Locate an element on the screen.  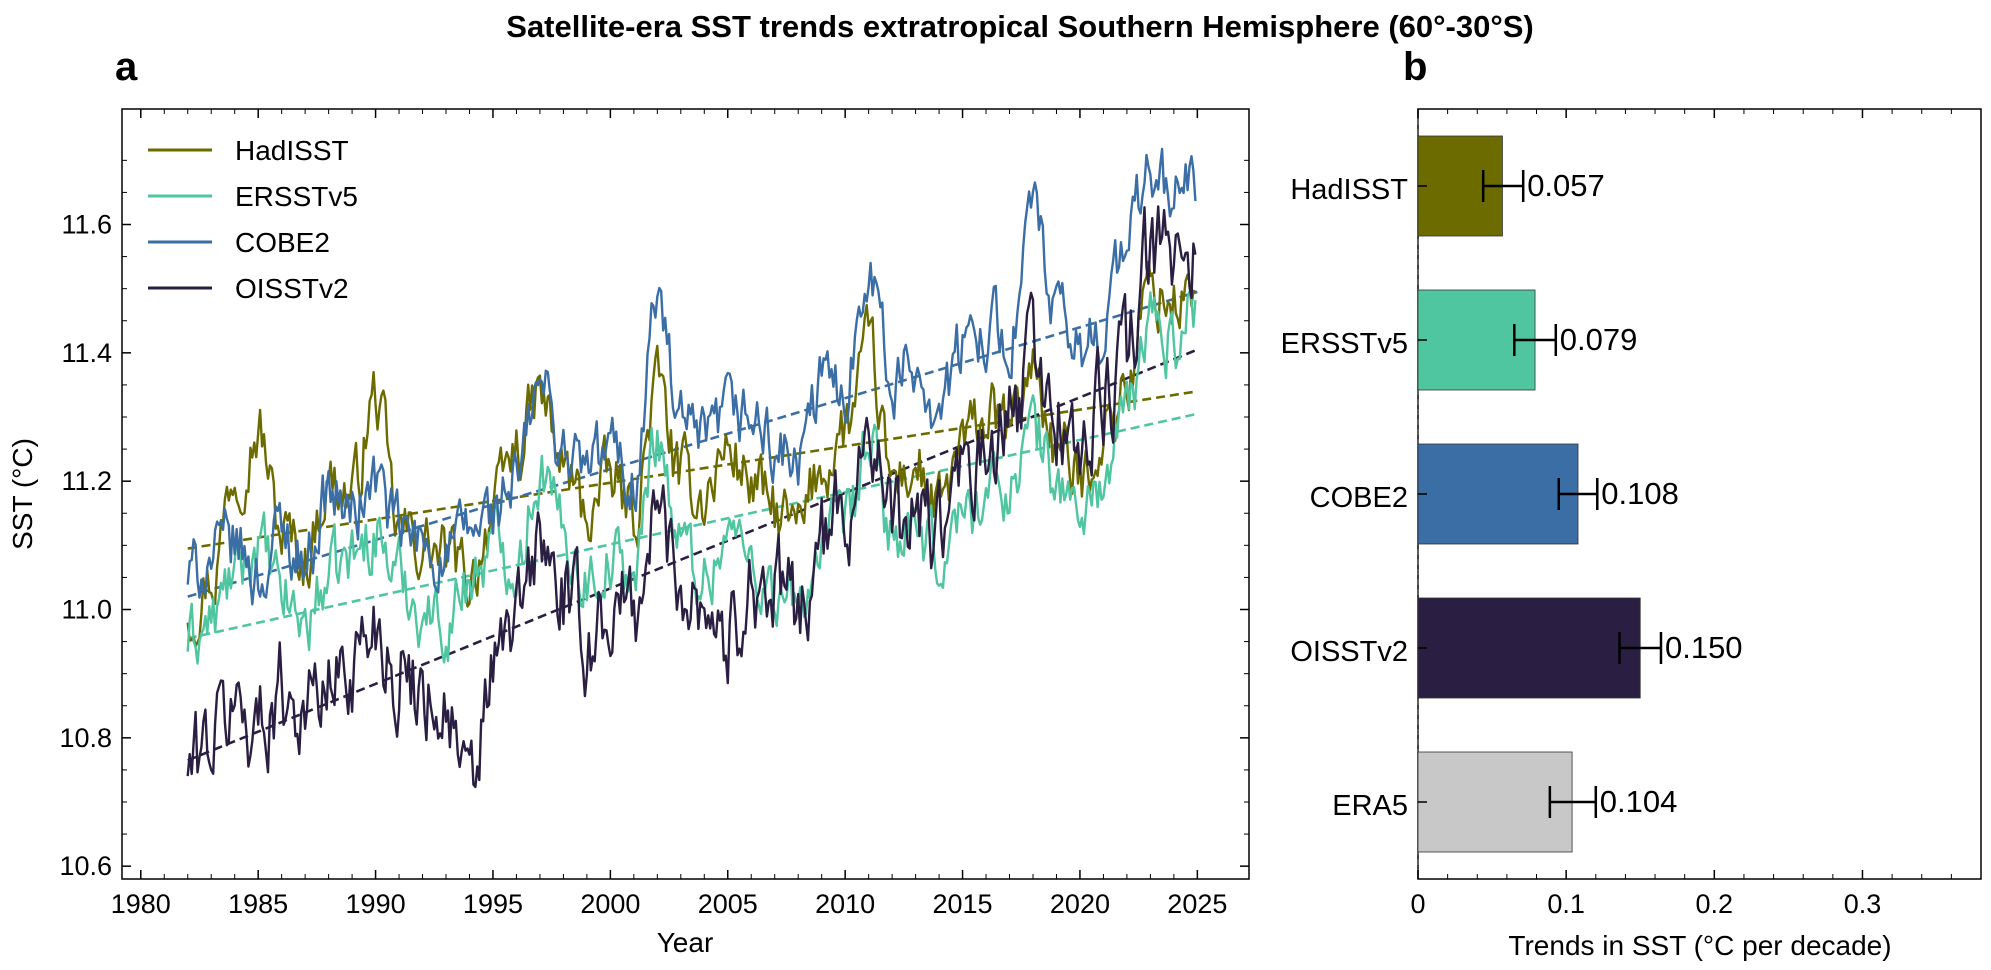
x-tick-label: 2010 is located at coordinates (845, 904).